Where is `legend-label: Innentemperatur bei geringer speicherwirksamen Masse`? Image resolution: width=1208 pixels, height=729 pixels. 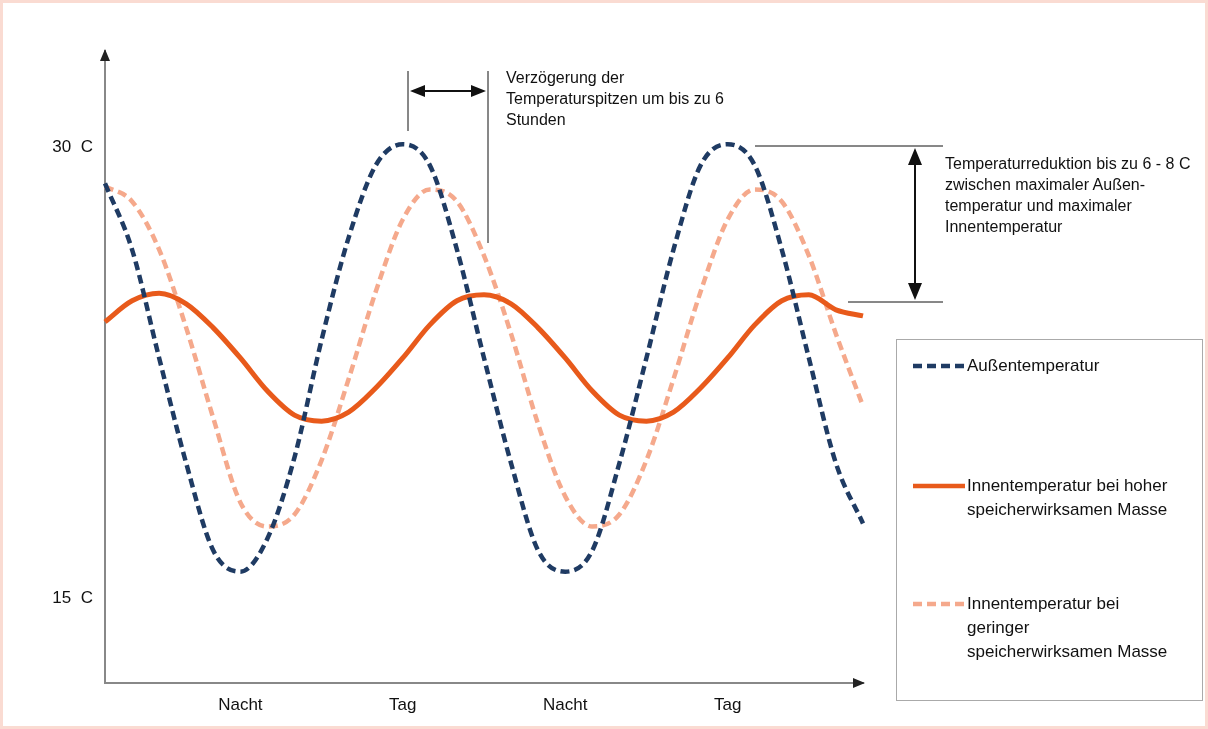
legend-label: Innentemperatur bei geringer speicherwirksamen Masse is located at coordinates (1068, 628).